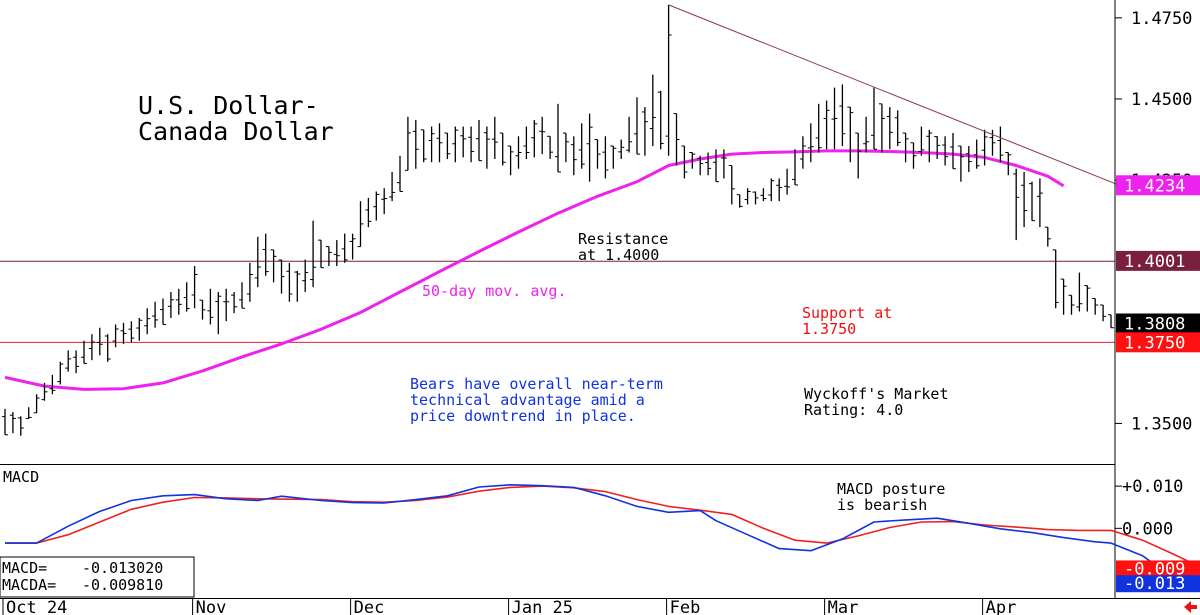 The width and height of the screenshot is (1200, 615). I want to click on support-label-1: Support at, so click(847, 313).